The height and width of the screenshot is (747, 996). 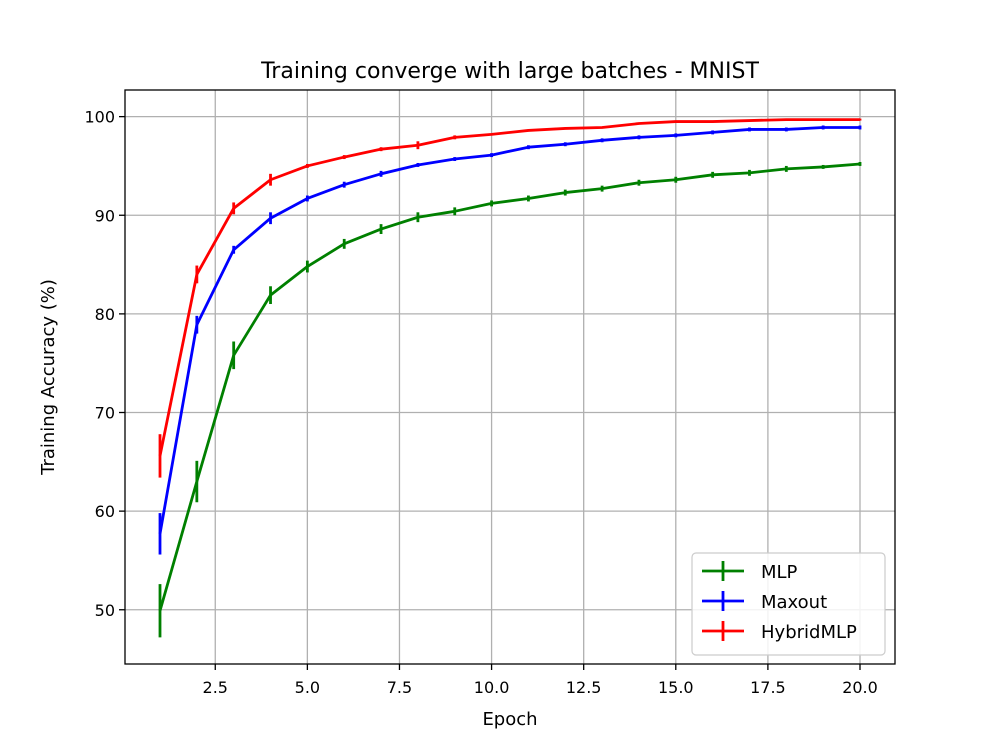 What do you see at coordinates (48, 377) in the screenshot?
I see `y-axis-label: Training Accuracy (%)` at bounding box center [48, 377].